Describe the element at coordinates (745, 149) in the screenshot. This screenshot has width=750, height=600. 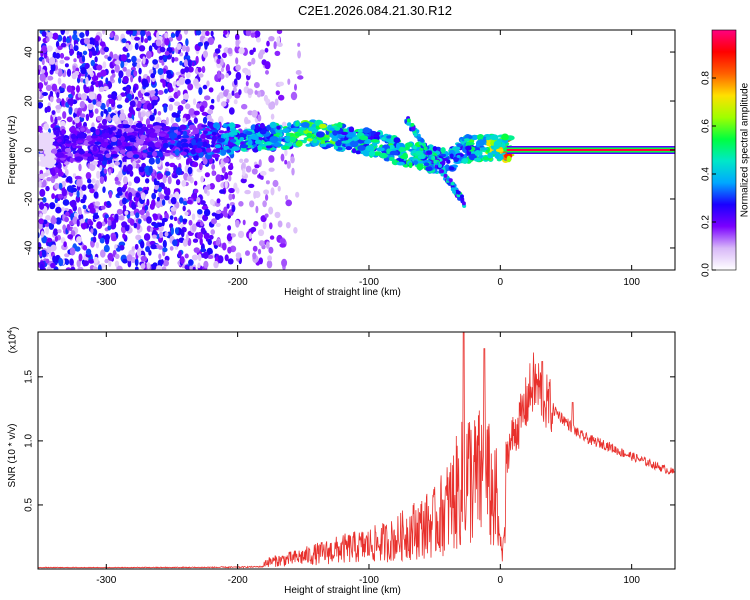
I see `colorbar-label: Normalized spectral amplitude` at that location.